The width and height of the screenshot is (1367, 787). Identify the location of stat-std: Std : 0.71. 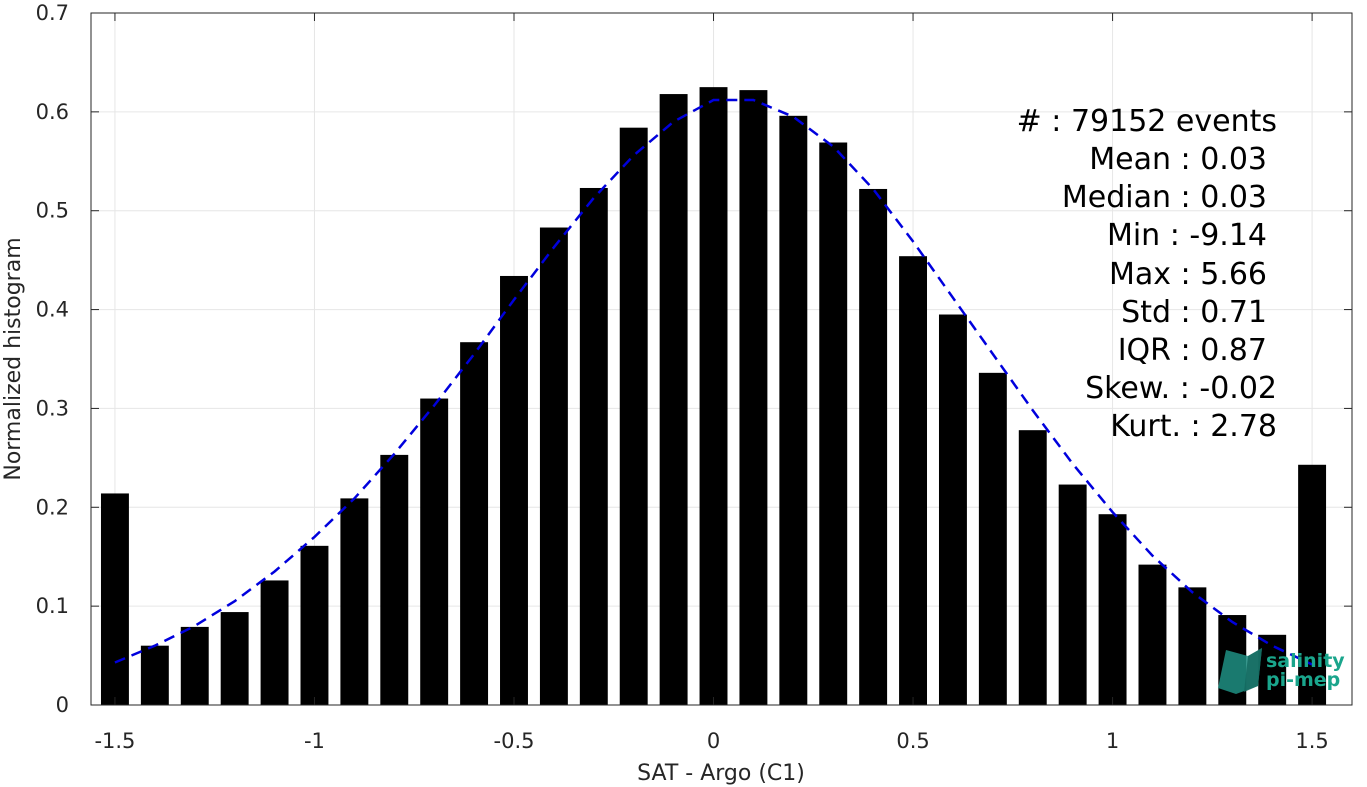
(1194, 312).